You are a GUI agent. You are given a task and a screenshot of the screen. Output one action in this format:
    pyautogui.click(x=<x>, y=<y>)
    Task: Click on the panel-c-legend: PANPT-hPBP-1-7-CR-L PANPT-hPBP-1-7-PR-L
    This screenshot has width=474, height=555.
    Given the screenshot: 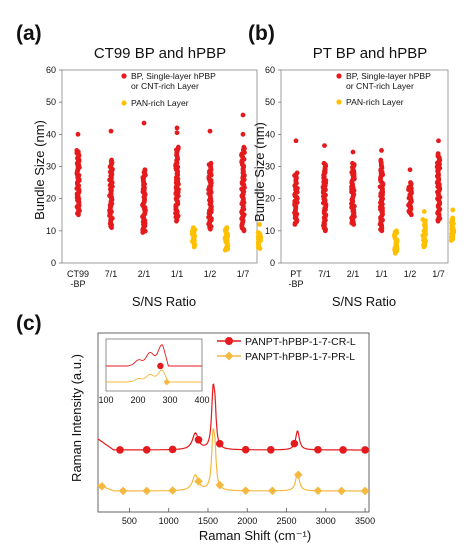 What is the action you would take?
    pyautogui.click(x=286, y=349)
    